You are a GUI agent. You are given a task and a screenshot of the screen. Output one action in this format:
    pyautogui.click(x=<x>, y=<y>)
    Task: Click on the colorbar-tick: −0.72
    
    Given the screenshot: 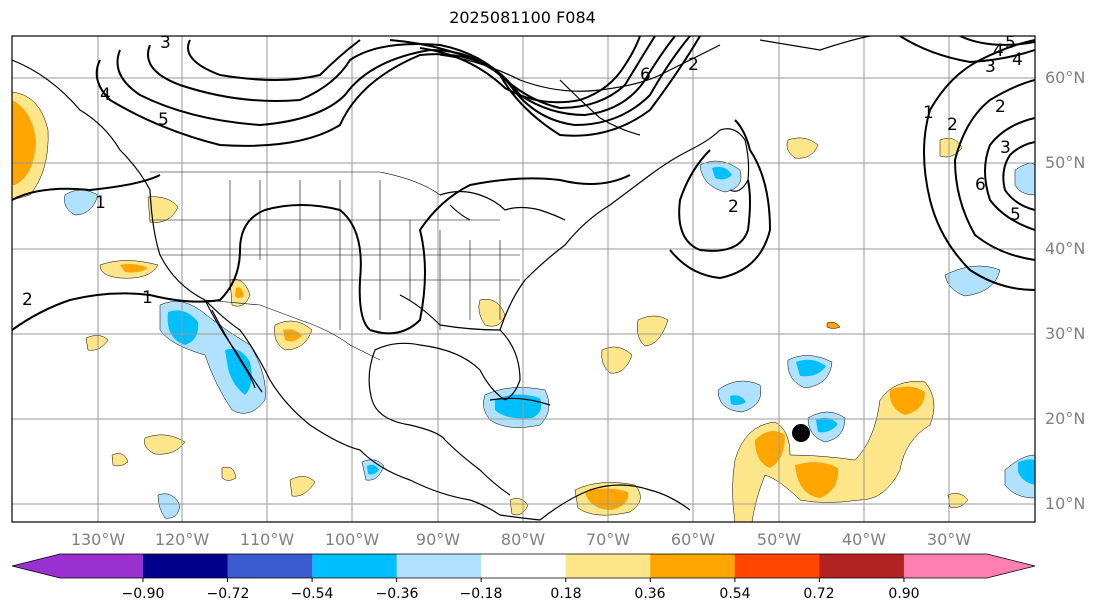 What is the action you would take?
    pyautogui.click(x=228, y=594)
    